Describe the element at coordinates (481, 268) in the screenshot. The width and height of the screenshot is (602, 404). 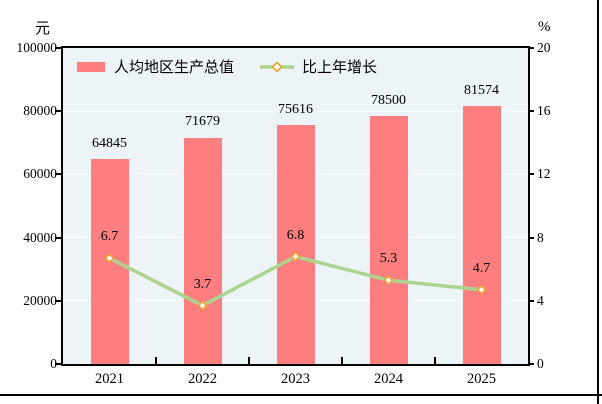
I see `line-value-label: 4.7` at that location.